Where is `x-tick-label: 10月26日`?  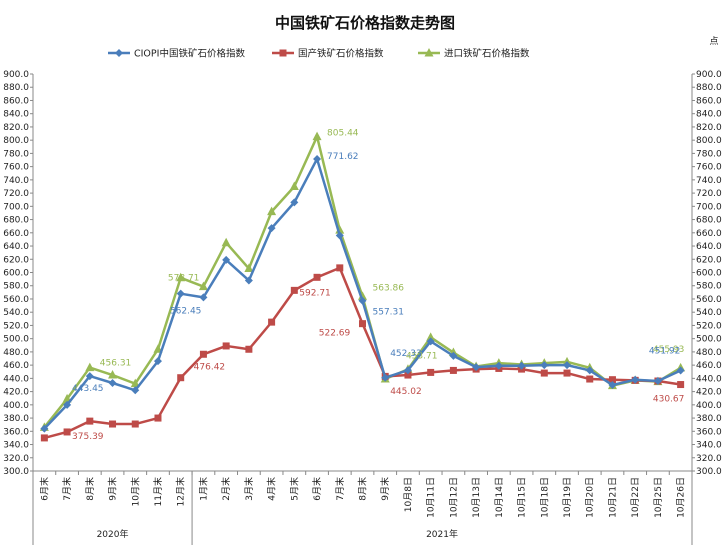
x-tick-label: 10月26日 is located at coordinates (681, 497).